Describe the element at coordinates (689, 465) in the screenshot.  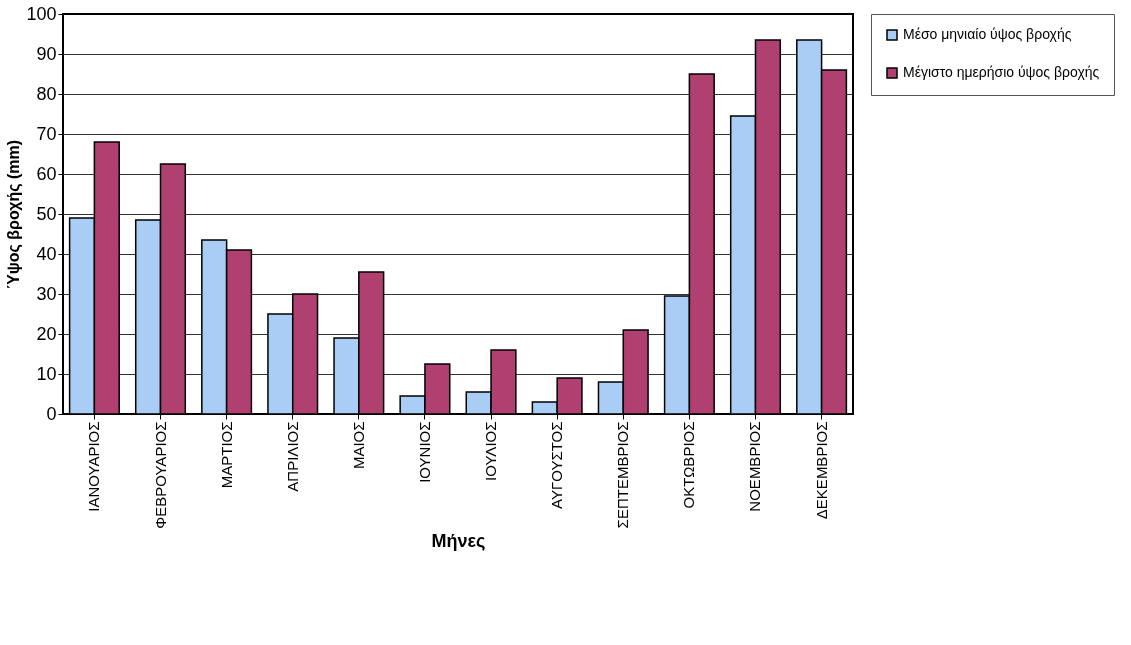
I see `x-tick-label: ΟΚΤΩΒΡΙΟΣ` at that location.